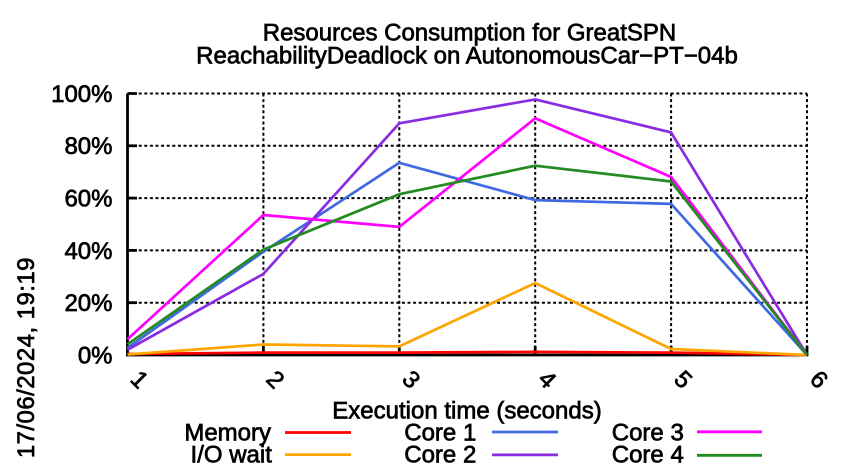 The image size is (850, 475). Describe the element at coordinates (26, 357) in the screenshot. I see `svg-text: 17/06/2024, 19:19` at that location.